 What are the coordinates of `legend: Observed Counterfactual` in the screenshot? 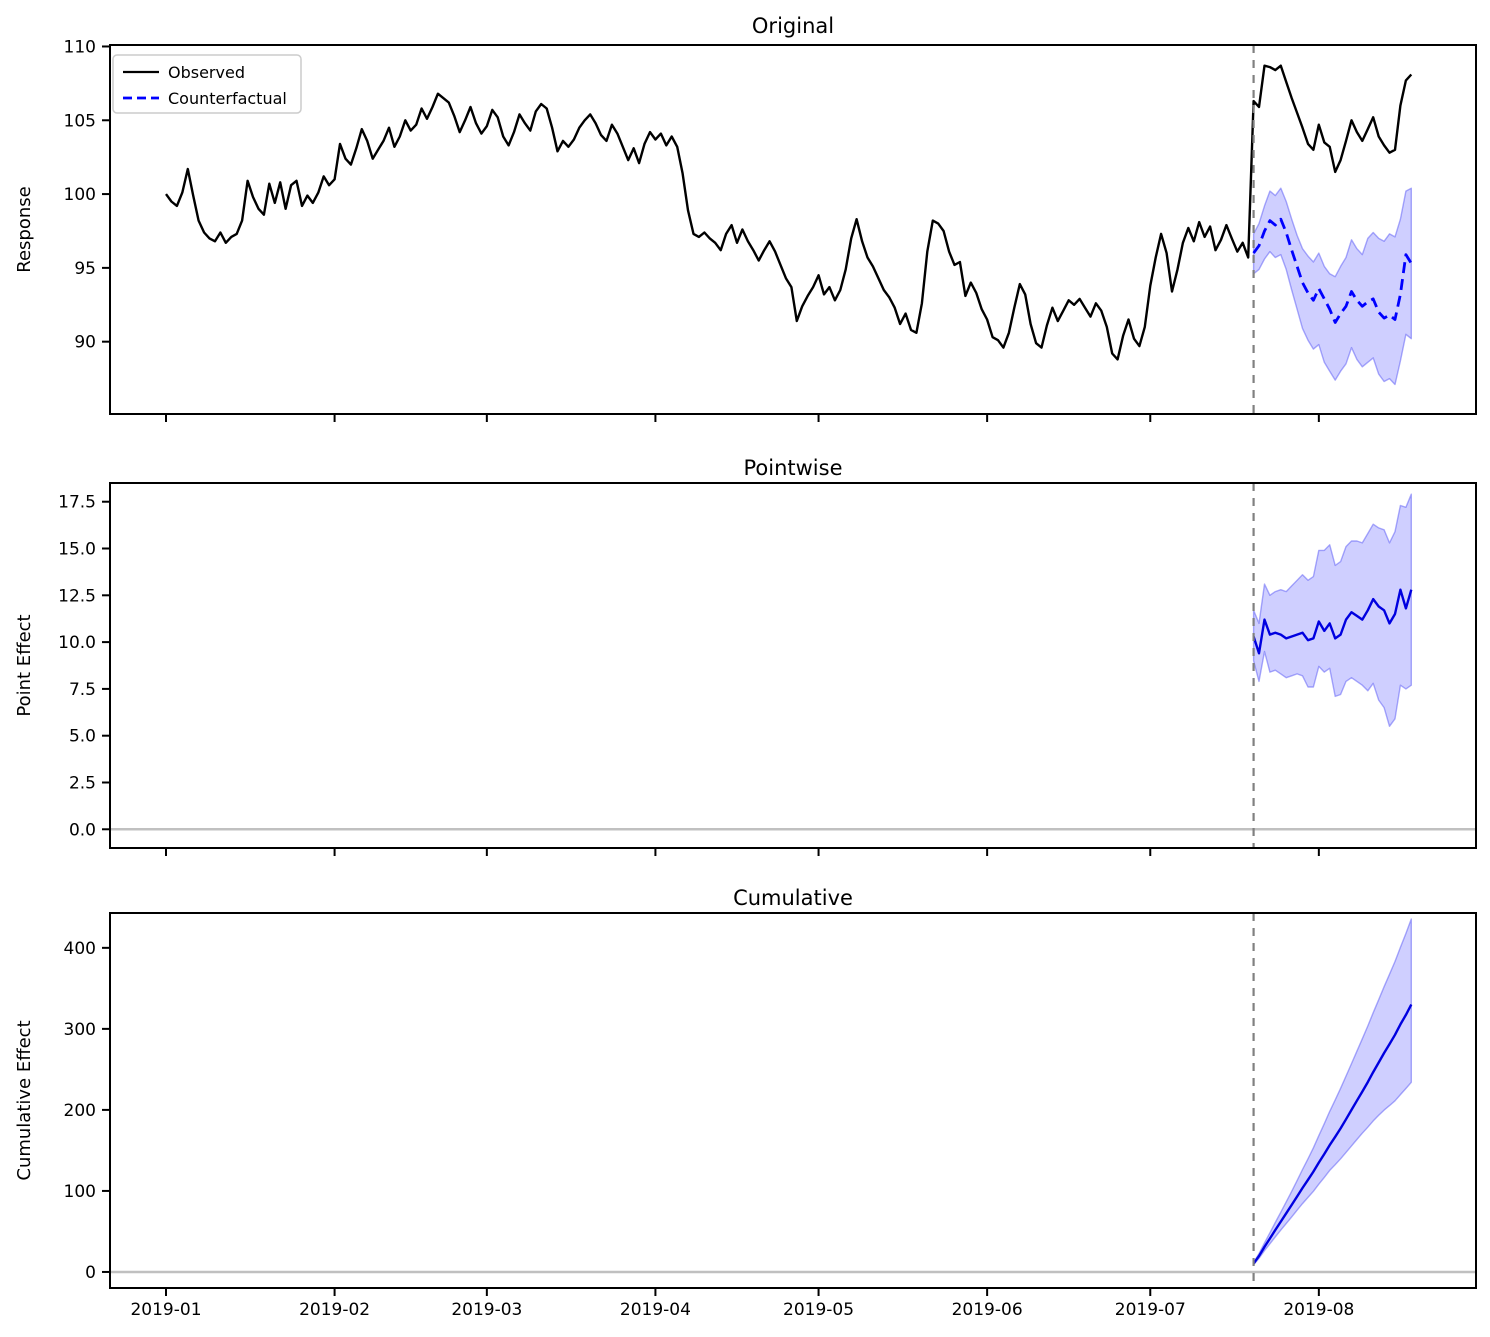 It's located at (207, 84).